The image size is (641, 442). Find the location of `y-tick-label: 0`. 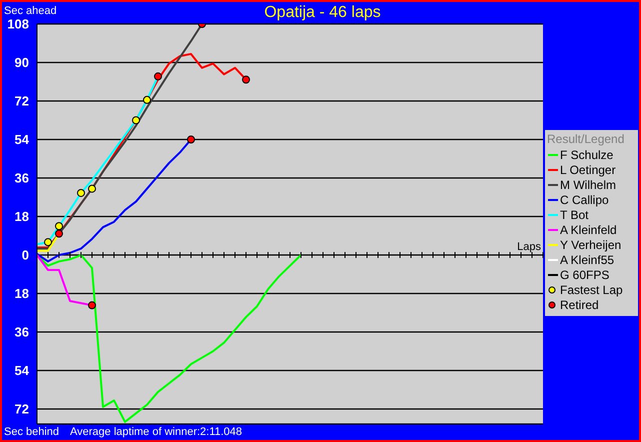

y-tick-label: 0 is located at coordinates (25, 255).